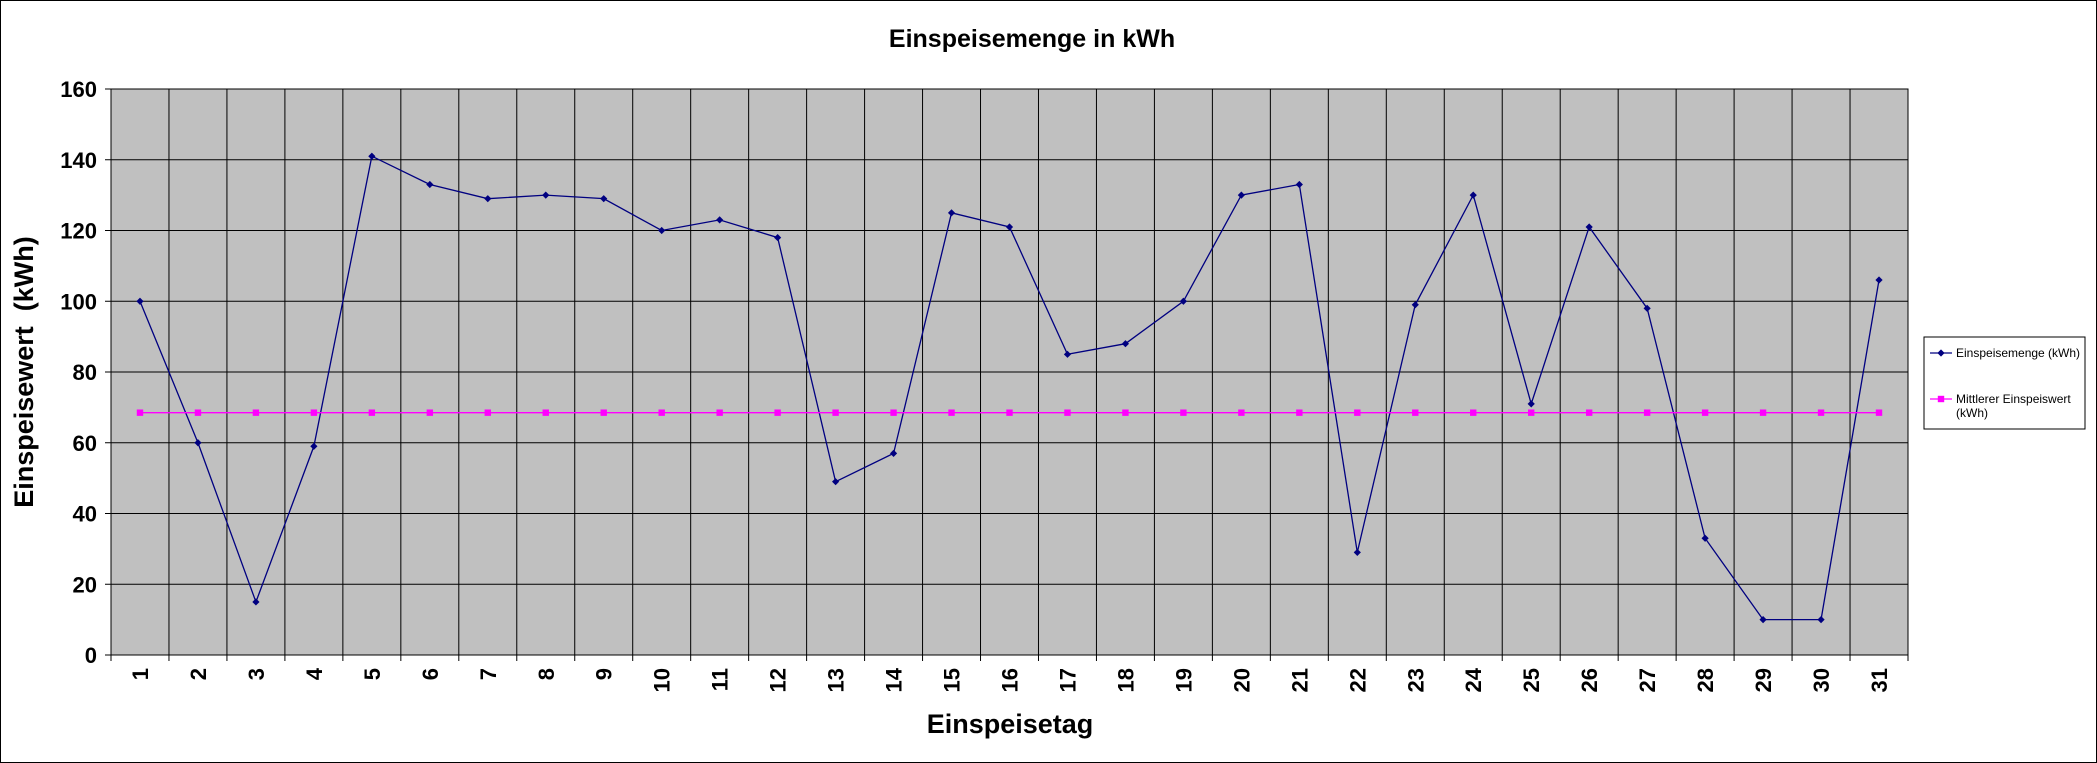 The width and height of the screenshot is (2097, 763). What do you see at coordinates (256, 674) in the screenshot?
I see `x-tick-label: 3` at bounding box center [256, 674].